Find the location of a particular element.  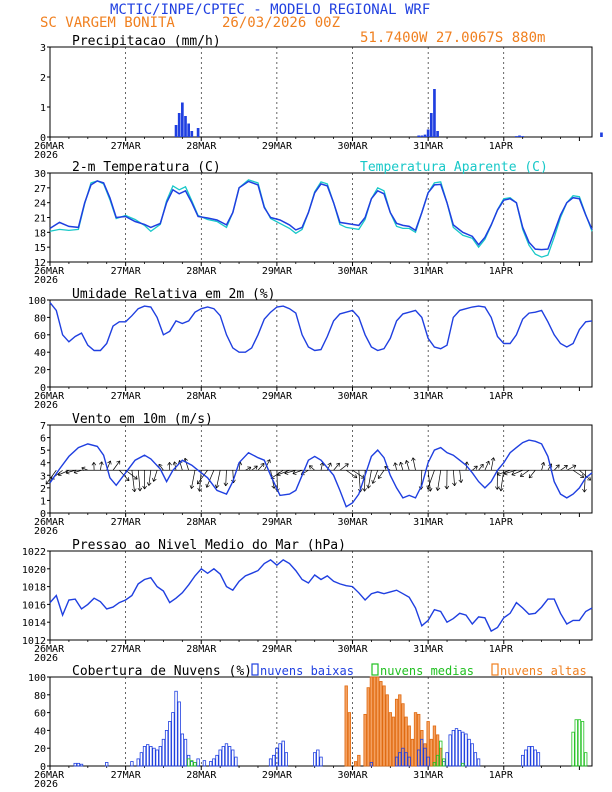

header-run: 26/03/2026 00Z is located at coordinates (281, 23).